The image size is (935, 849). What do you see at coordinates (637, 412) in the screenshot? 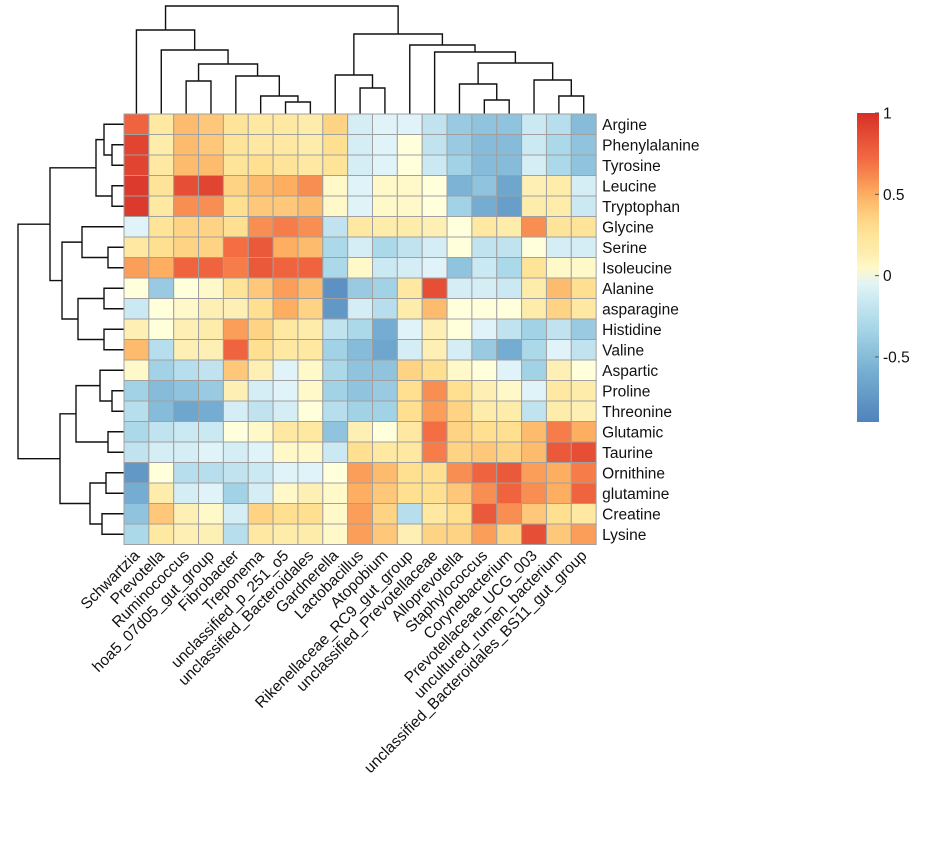
I see `row-label: Threonine` at bounding box center [637, 412].